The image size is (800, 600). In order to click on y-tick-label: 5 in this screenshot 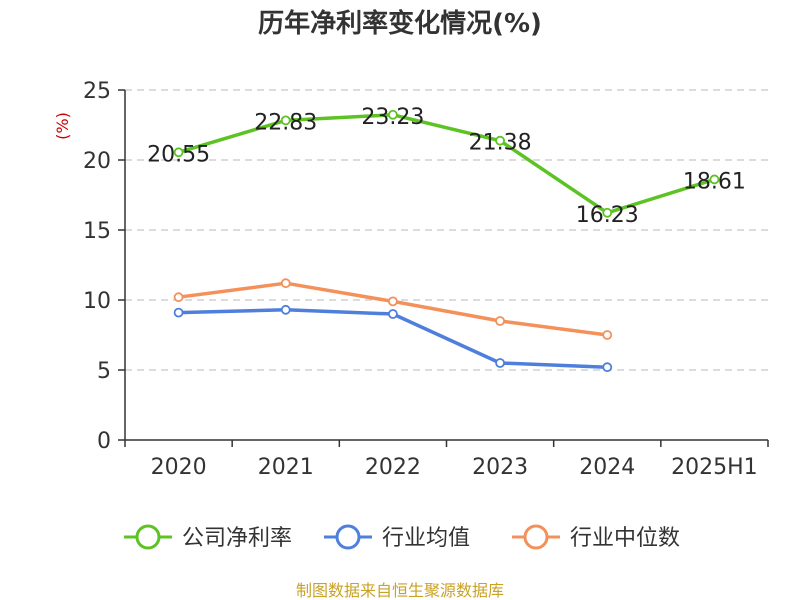, I will do `click(104, 371)`.